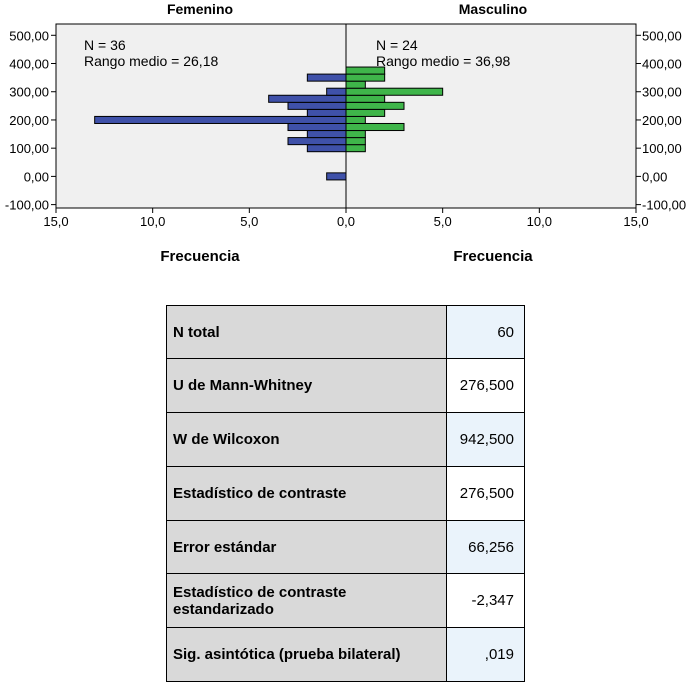 This screenshot has width=698, height=688. Describe the element at coordinates (443, 61) in the screenshot. I see `rank-label-masculino: Rango medio = 36,98` at that location.